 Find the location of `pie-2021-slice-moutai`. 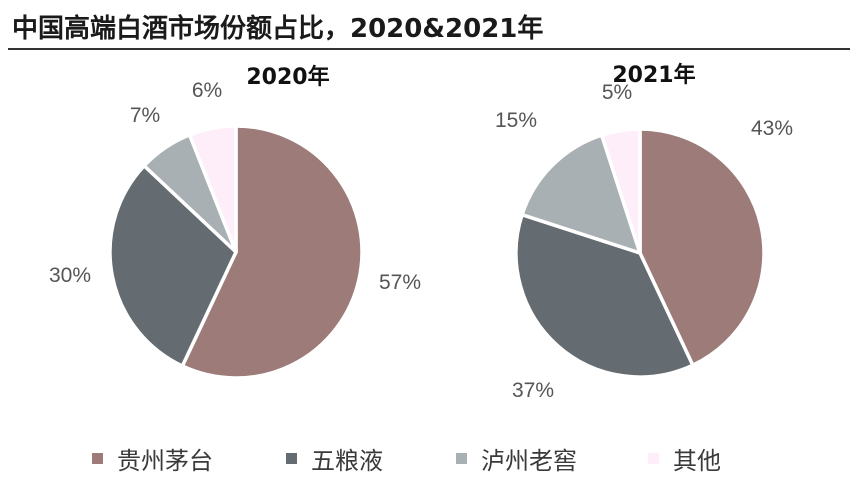

pie-2021-slice-moutai is located at coordinates (702, 247).